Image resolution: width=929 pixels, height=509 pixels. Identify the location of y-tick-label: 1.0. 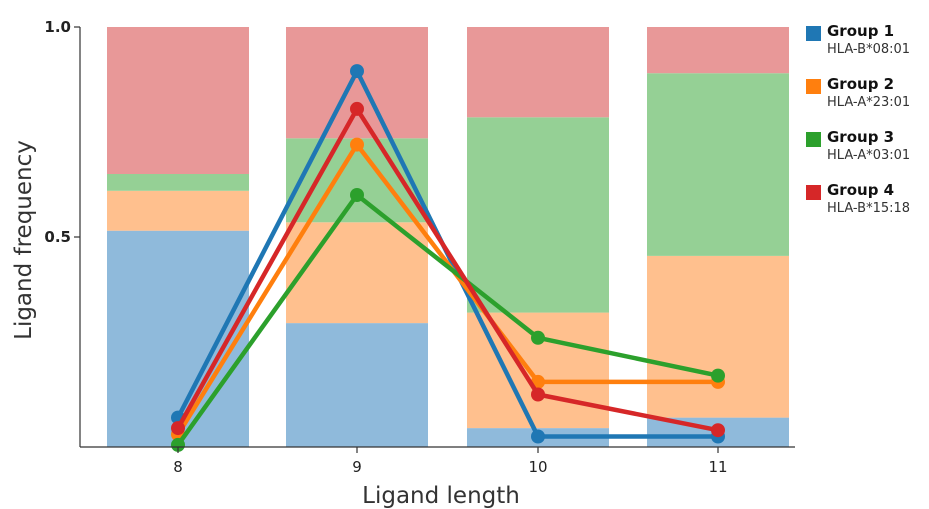
(57, 27).